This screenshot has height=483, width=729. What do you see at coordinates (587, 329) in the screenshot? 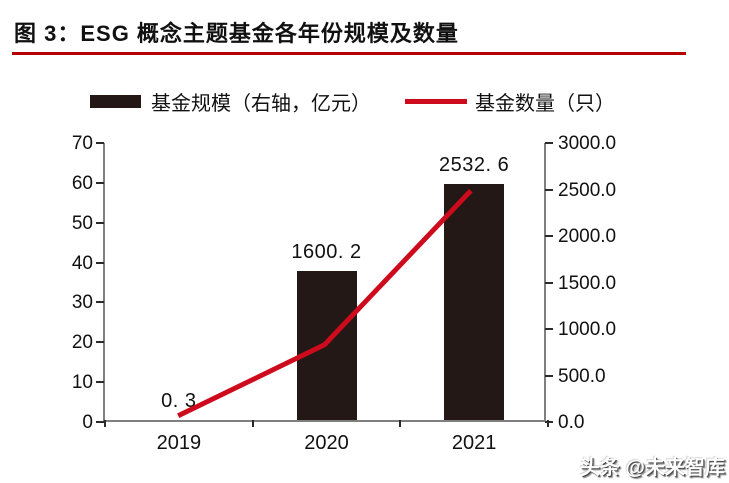
I see `right-axis-tick-label: 1000.0` at bounding box center [587, 329].